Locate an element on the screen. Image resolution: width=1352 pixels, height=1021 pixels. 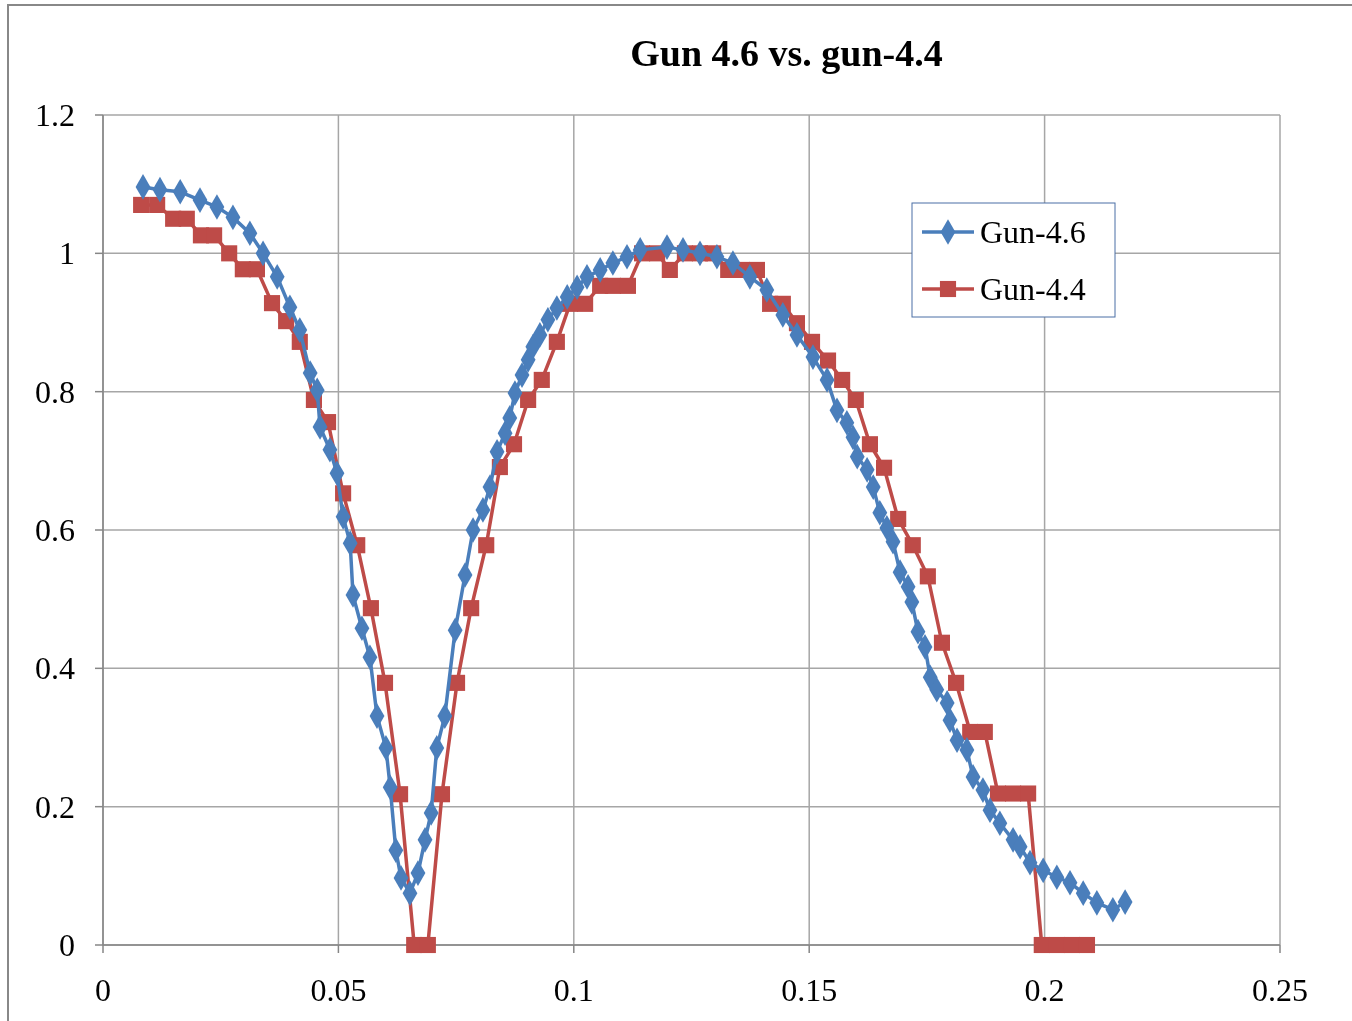
chart-title: Gun 4.6 vs. gun-4.4 is located at coordinates (786, 53).